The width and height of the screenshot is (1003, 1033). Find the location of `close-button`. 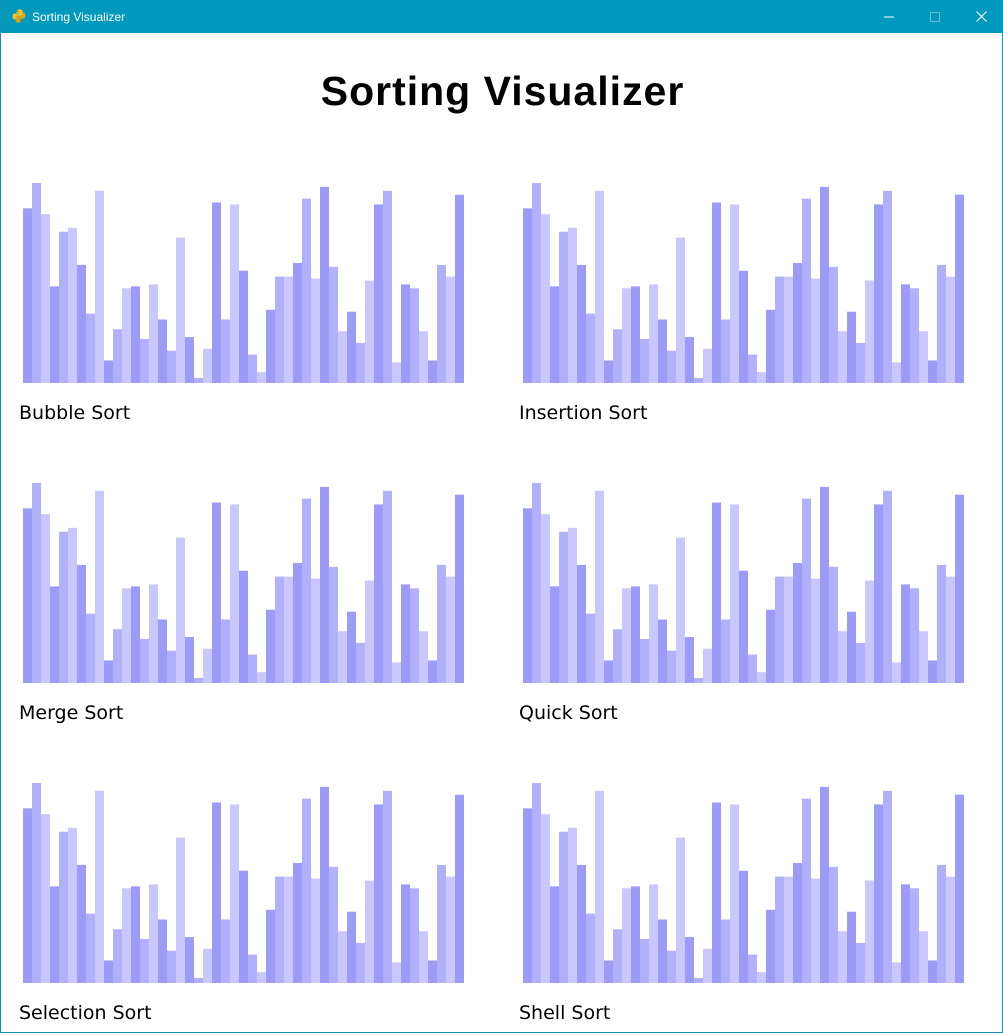

close-button is located at coordinates (980, 16).